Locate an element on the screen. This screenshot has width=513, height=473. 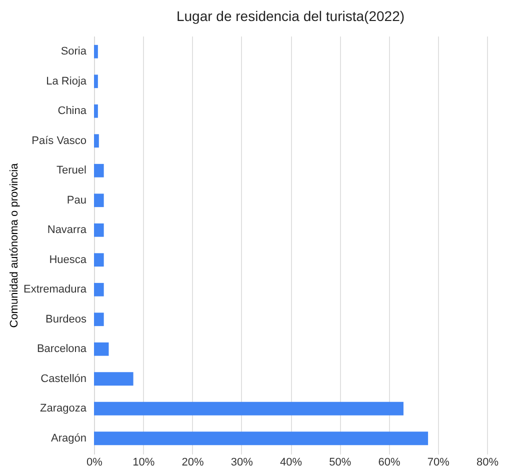
chart-title: Lugar de residencia del turista(2022) is located at coordinates (290, 16).